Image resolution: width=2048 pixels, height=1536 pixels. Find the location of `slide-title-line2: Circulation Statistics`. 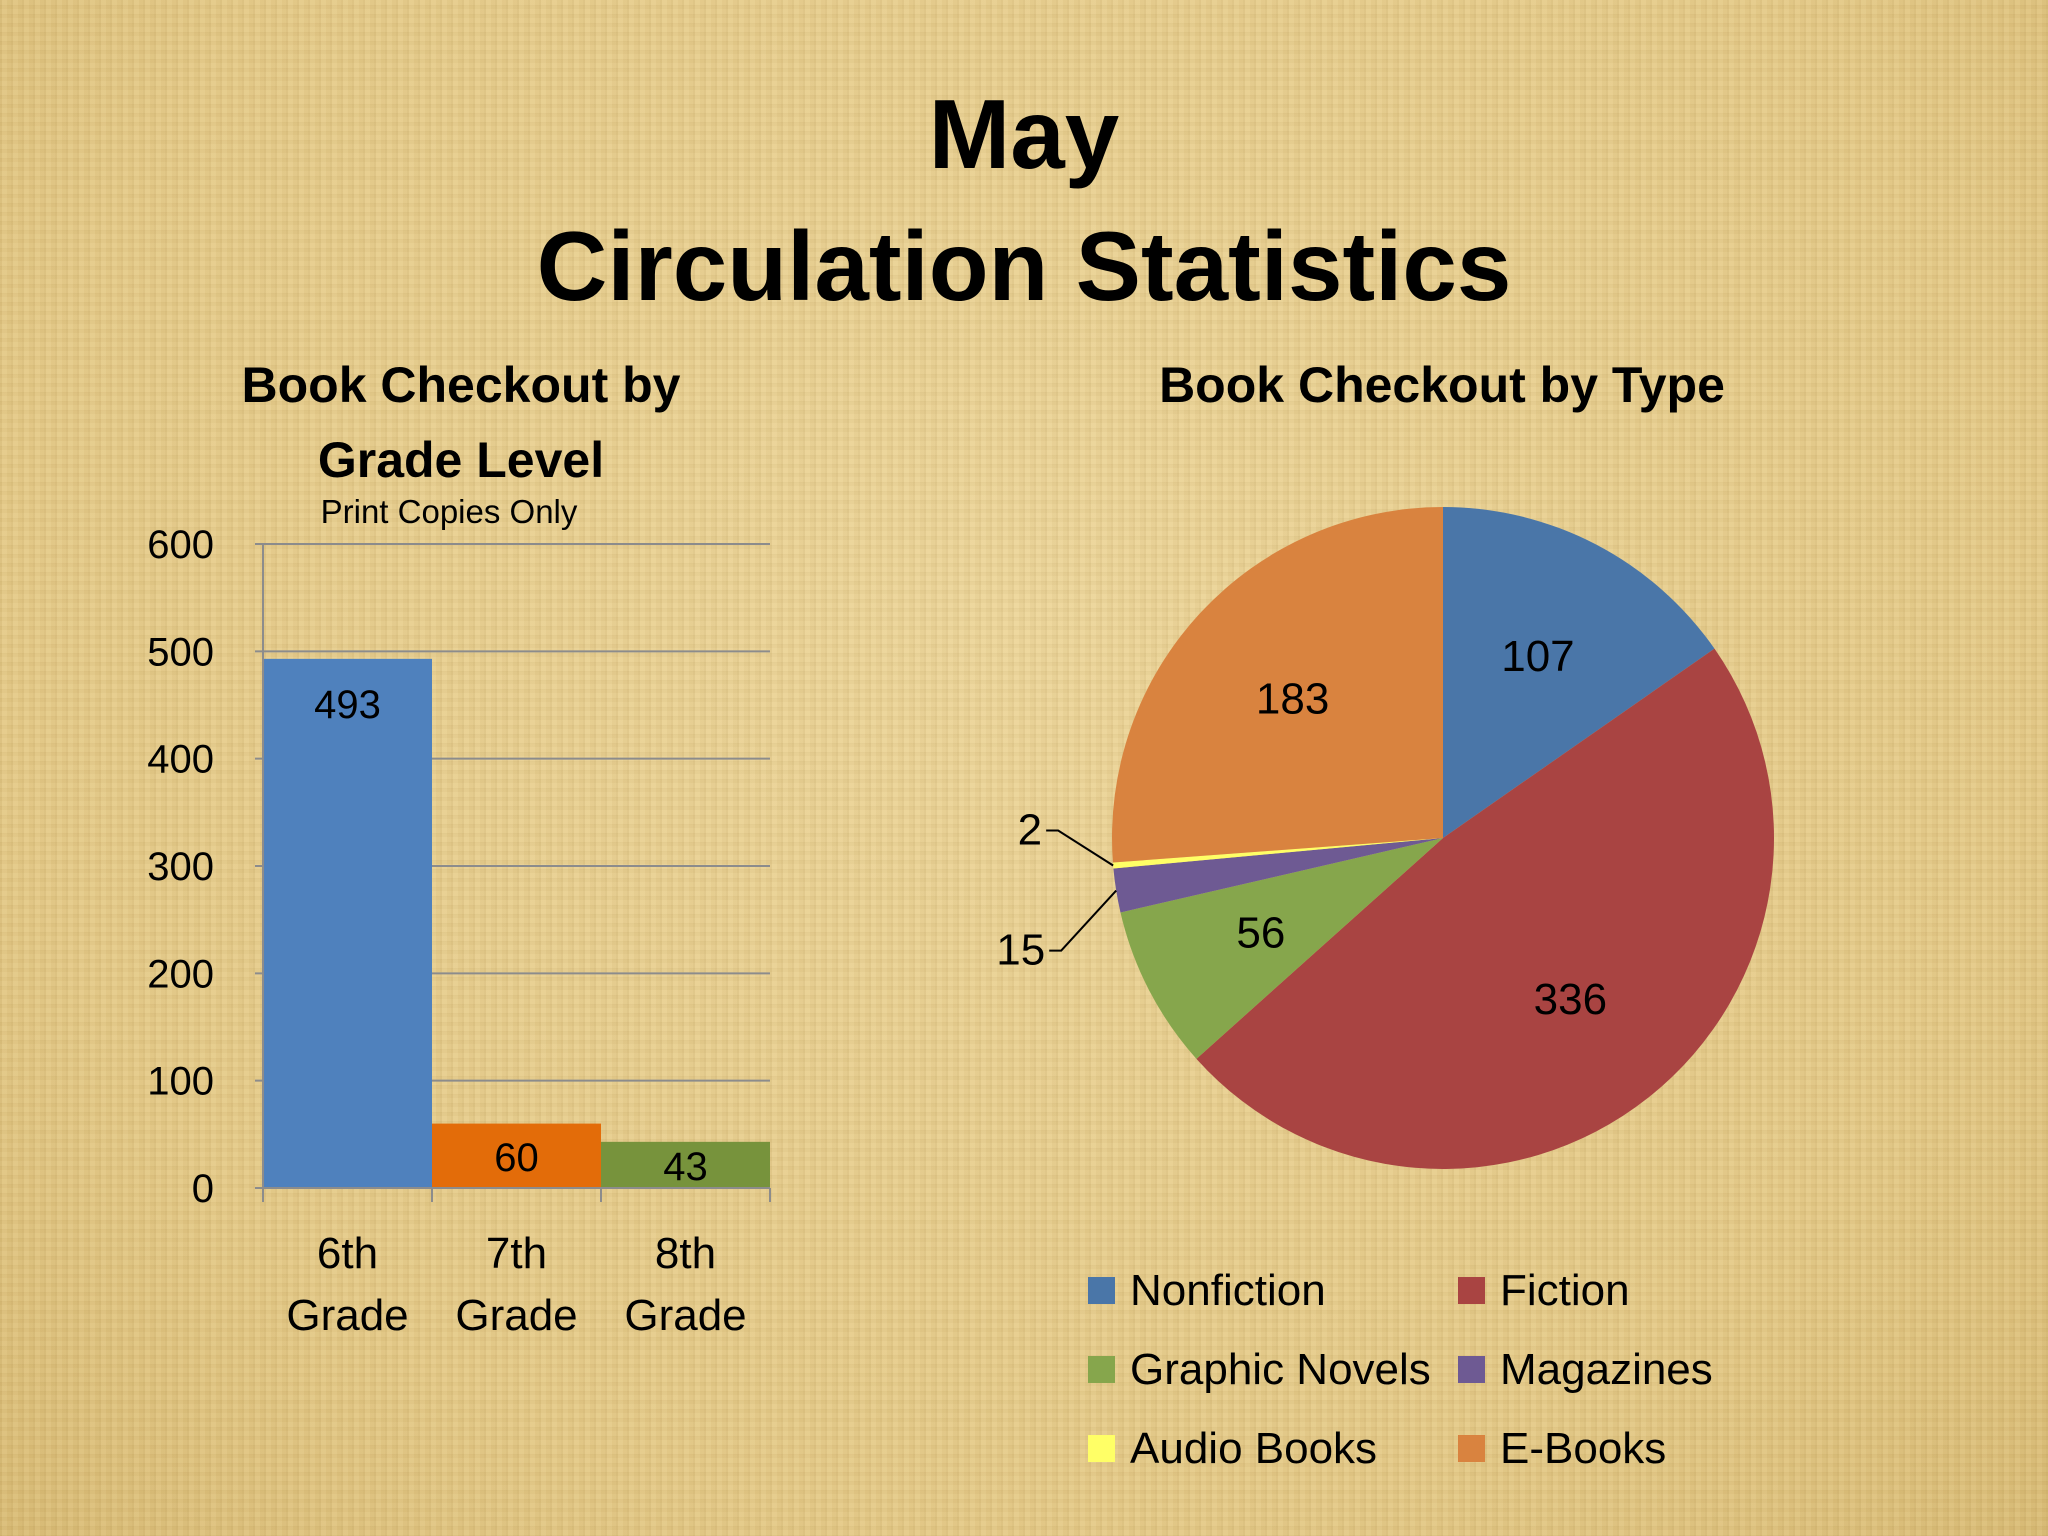

slide-title-line2: Circulation Statistics is located at coordinates (1024, 266).